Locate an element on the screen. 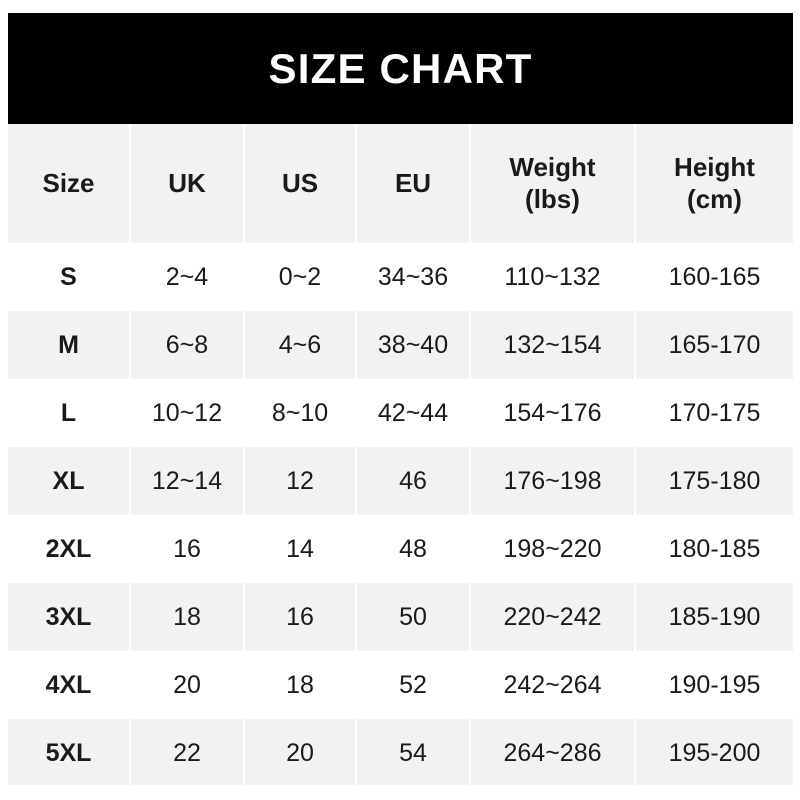 The width and height of the screenshot is (800, 800). column-header-eu: EU is located at coordinates (413, 183).